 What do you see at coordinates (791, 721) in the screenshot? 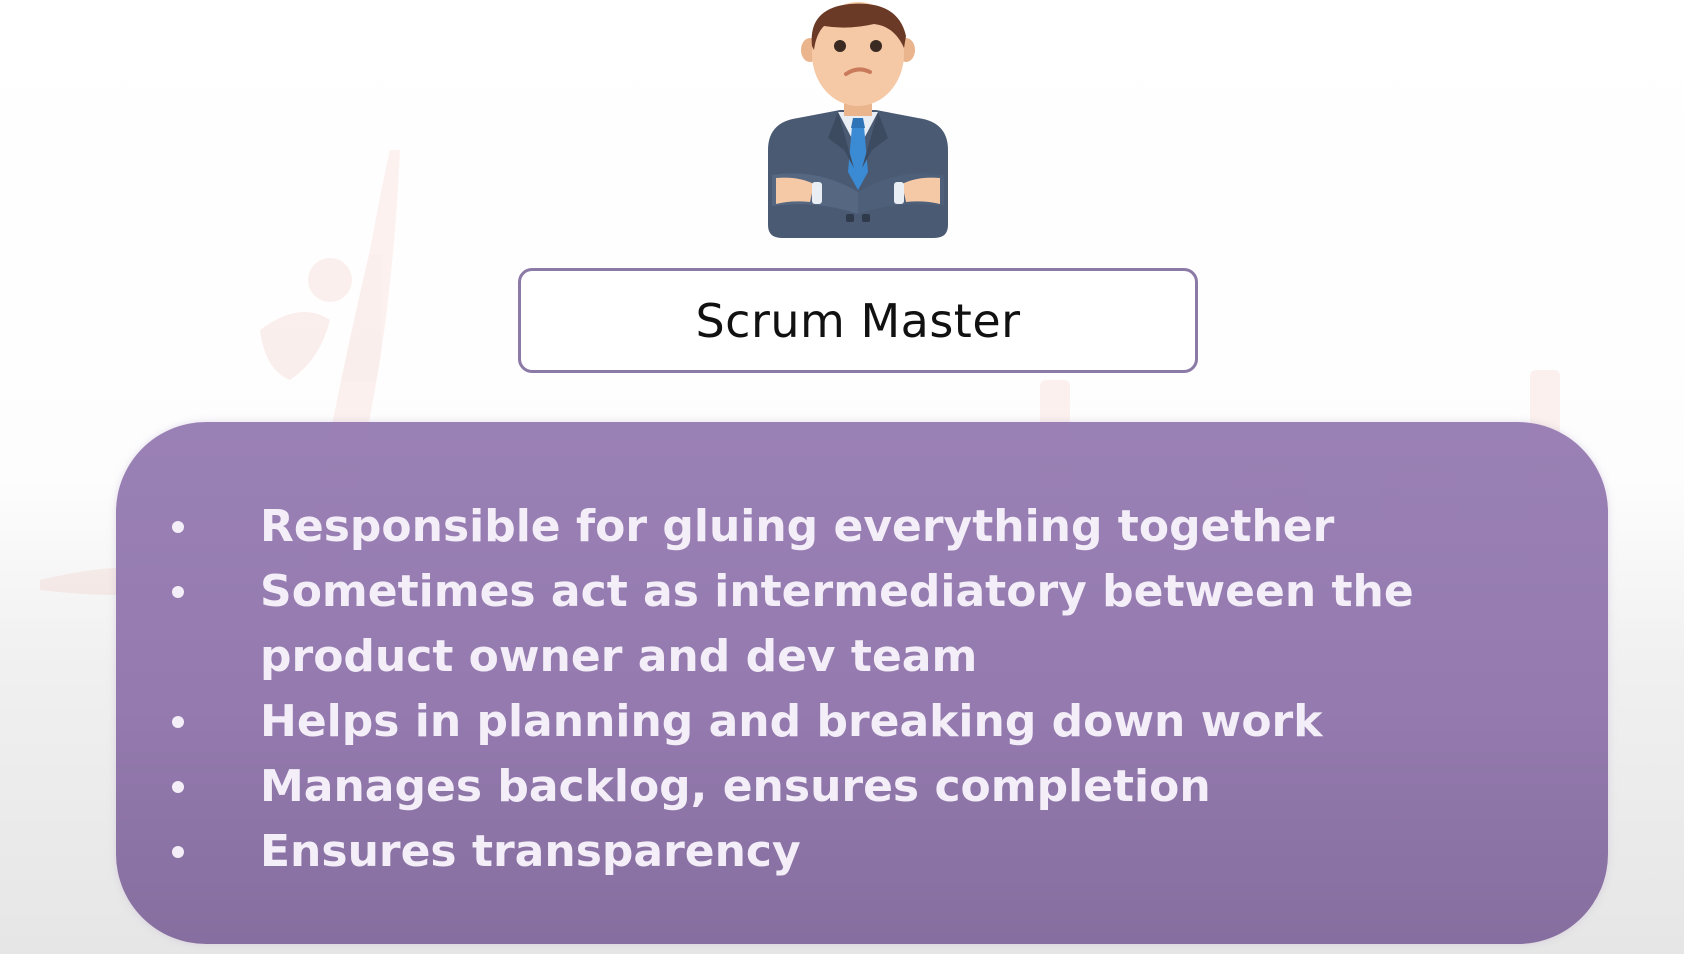
I see `bullet-text: Helps in planning and breaking down work` at bounding box center [791, 721].